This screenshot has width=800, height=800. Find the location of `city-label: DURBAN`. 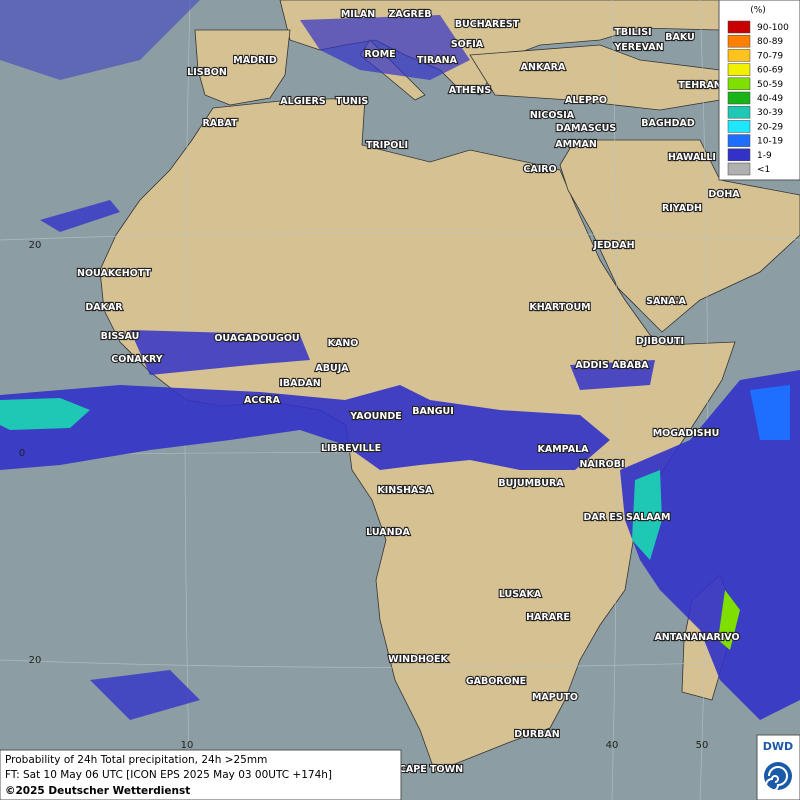

city-label: DURBAN is located at coordinates (537, 734).